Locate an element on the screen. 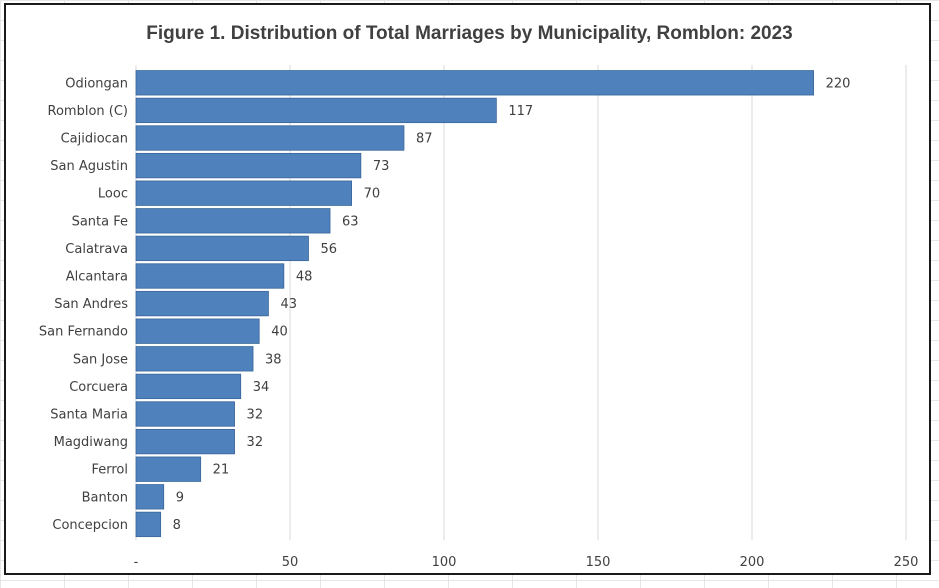  data-label-0: 220 is located at coordinates (838, 83).